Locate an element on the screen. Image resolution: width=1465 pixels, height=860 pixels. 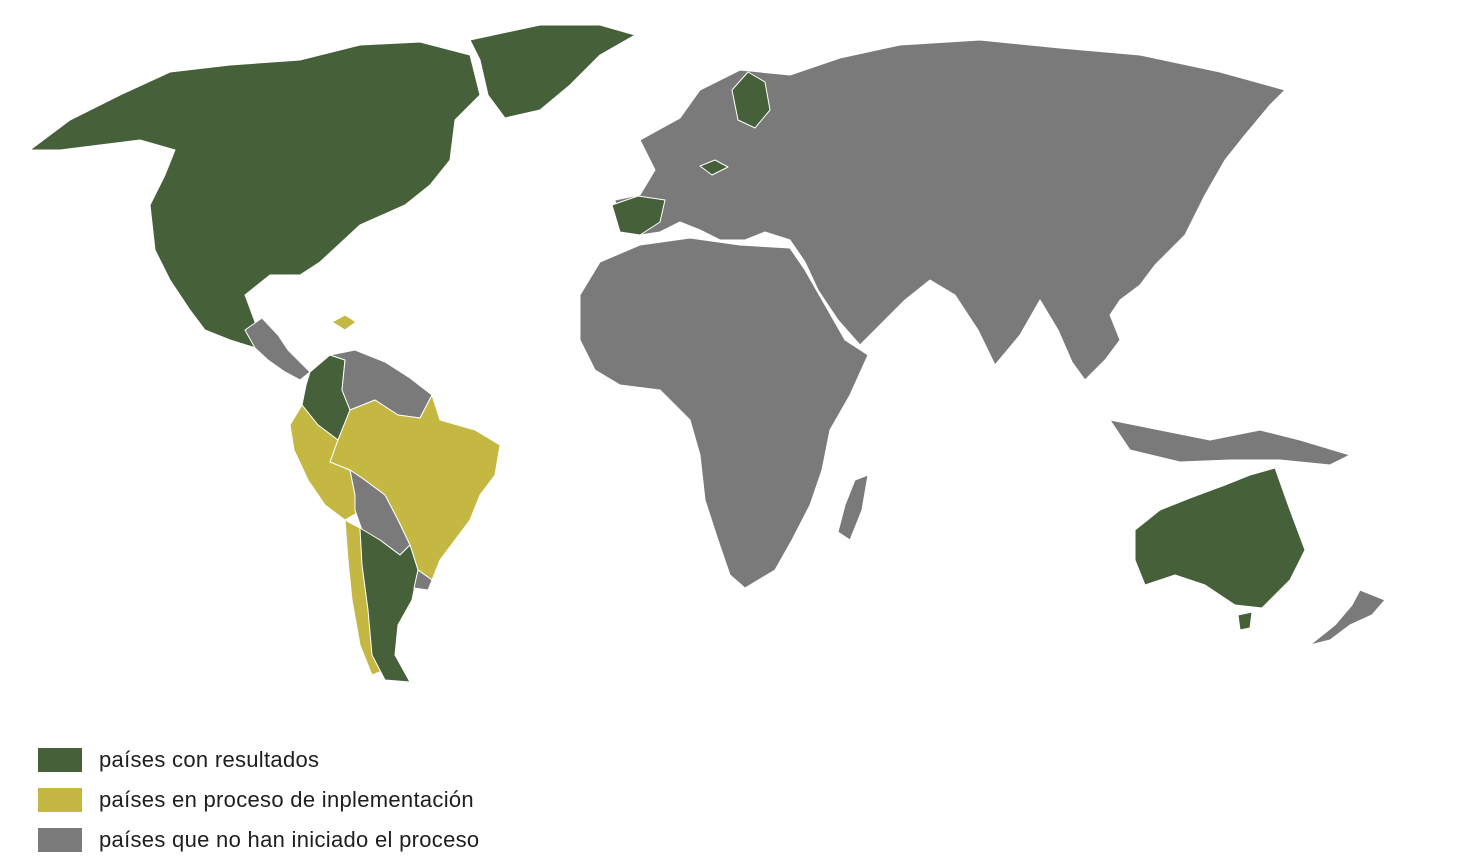
region-argentina is located at coordinates (389, 605).